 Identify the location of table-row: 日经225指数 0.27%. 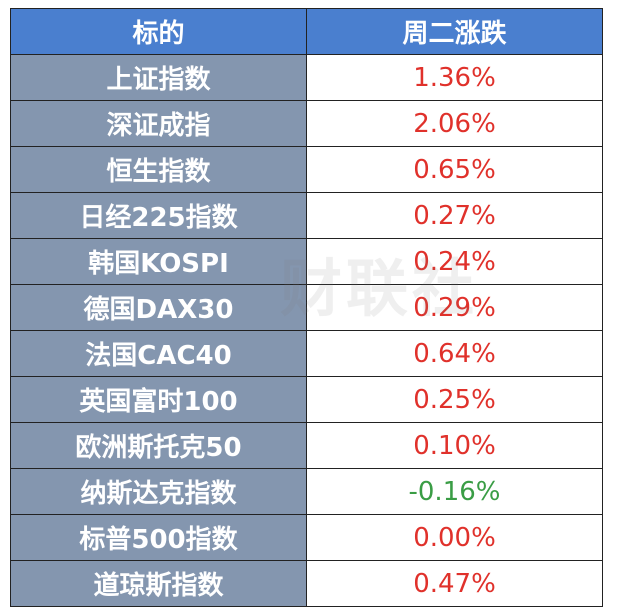
(306, 215).